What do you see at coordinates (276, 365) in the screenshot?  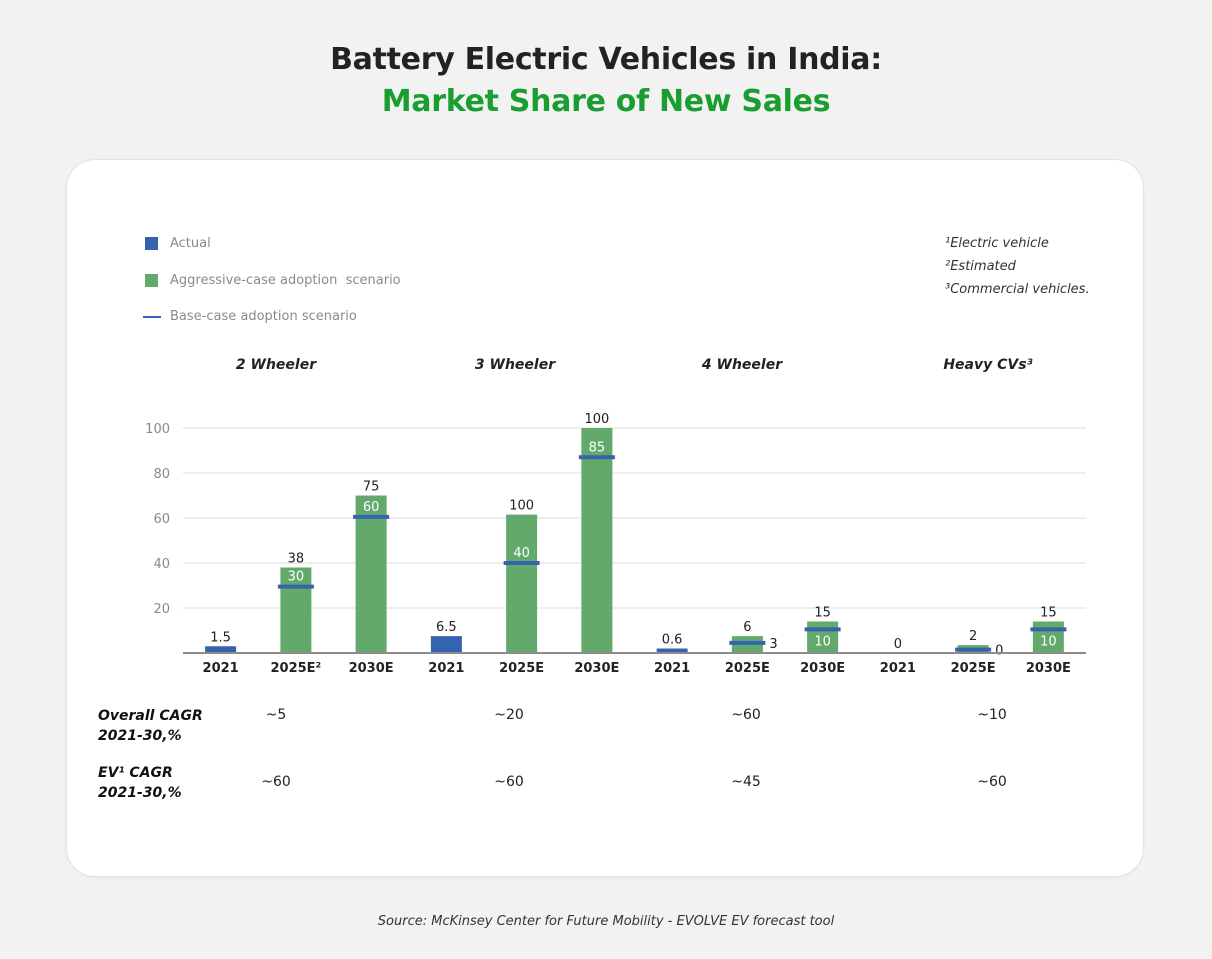 I see `group-title-2-wheeler: 2 Wheeler` at bounding box center [276, 365].